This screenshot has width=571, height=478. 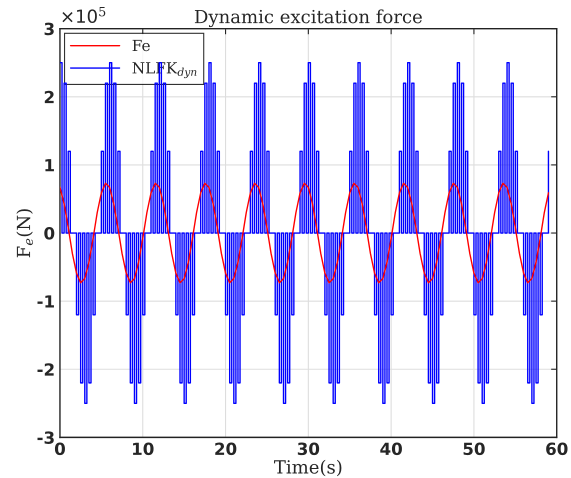 What do you see at coordinates (49, 29) in the screenshot?
I see `y-tick-label: 3` at bounding box center [49, 29].